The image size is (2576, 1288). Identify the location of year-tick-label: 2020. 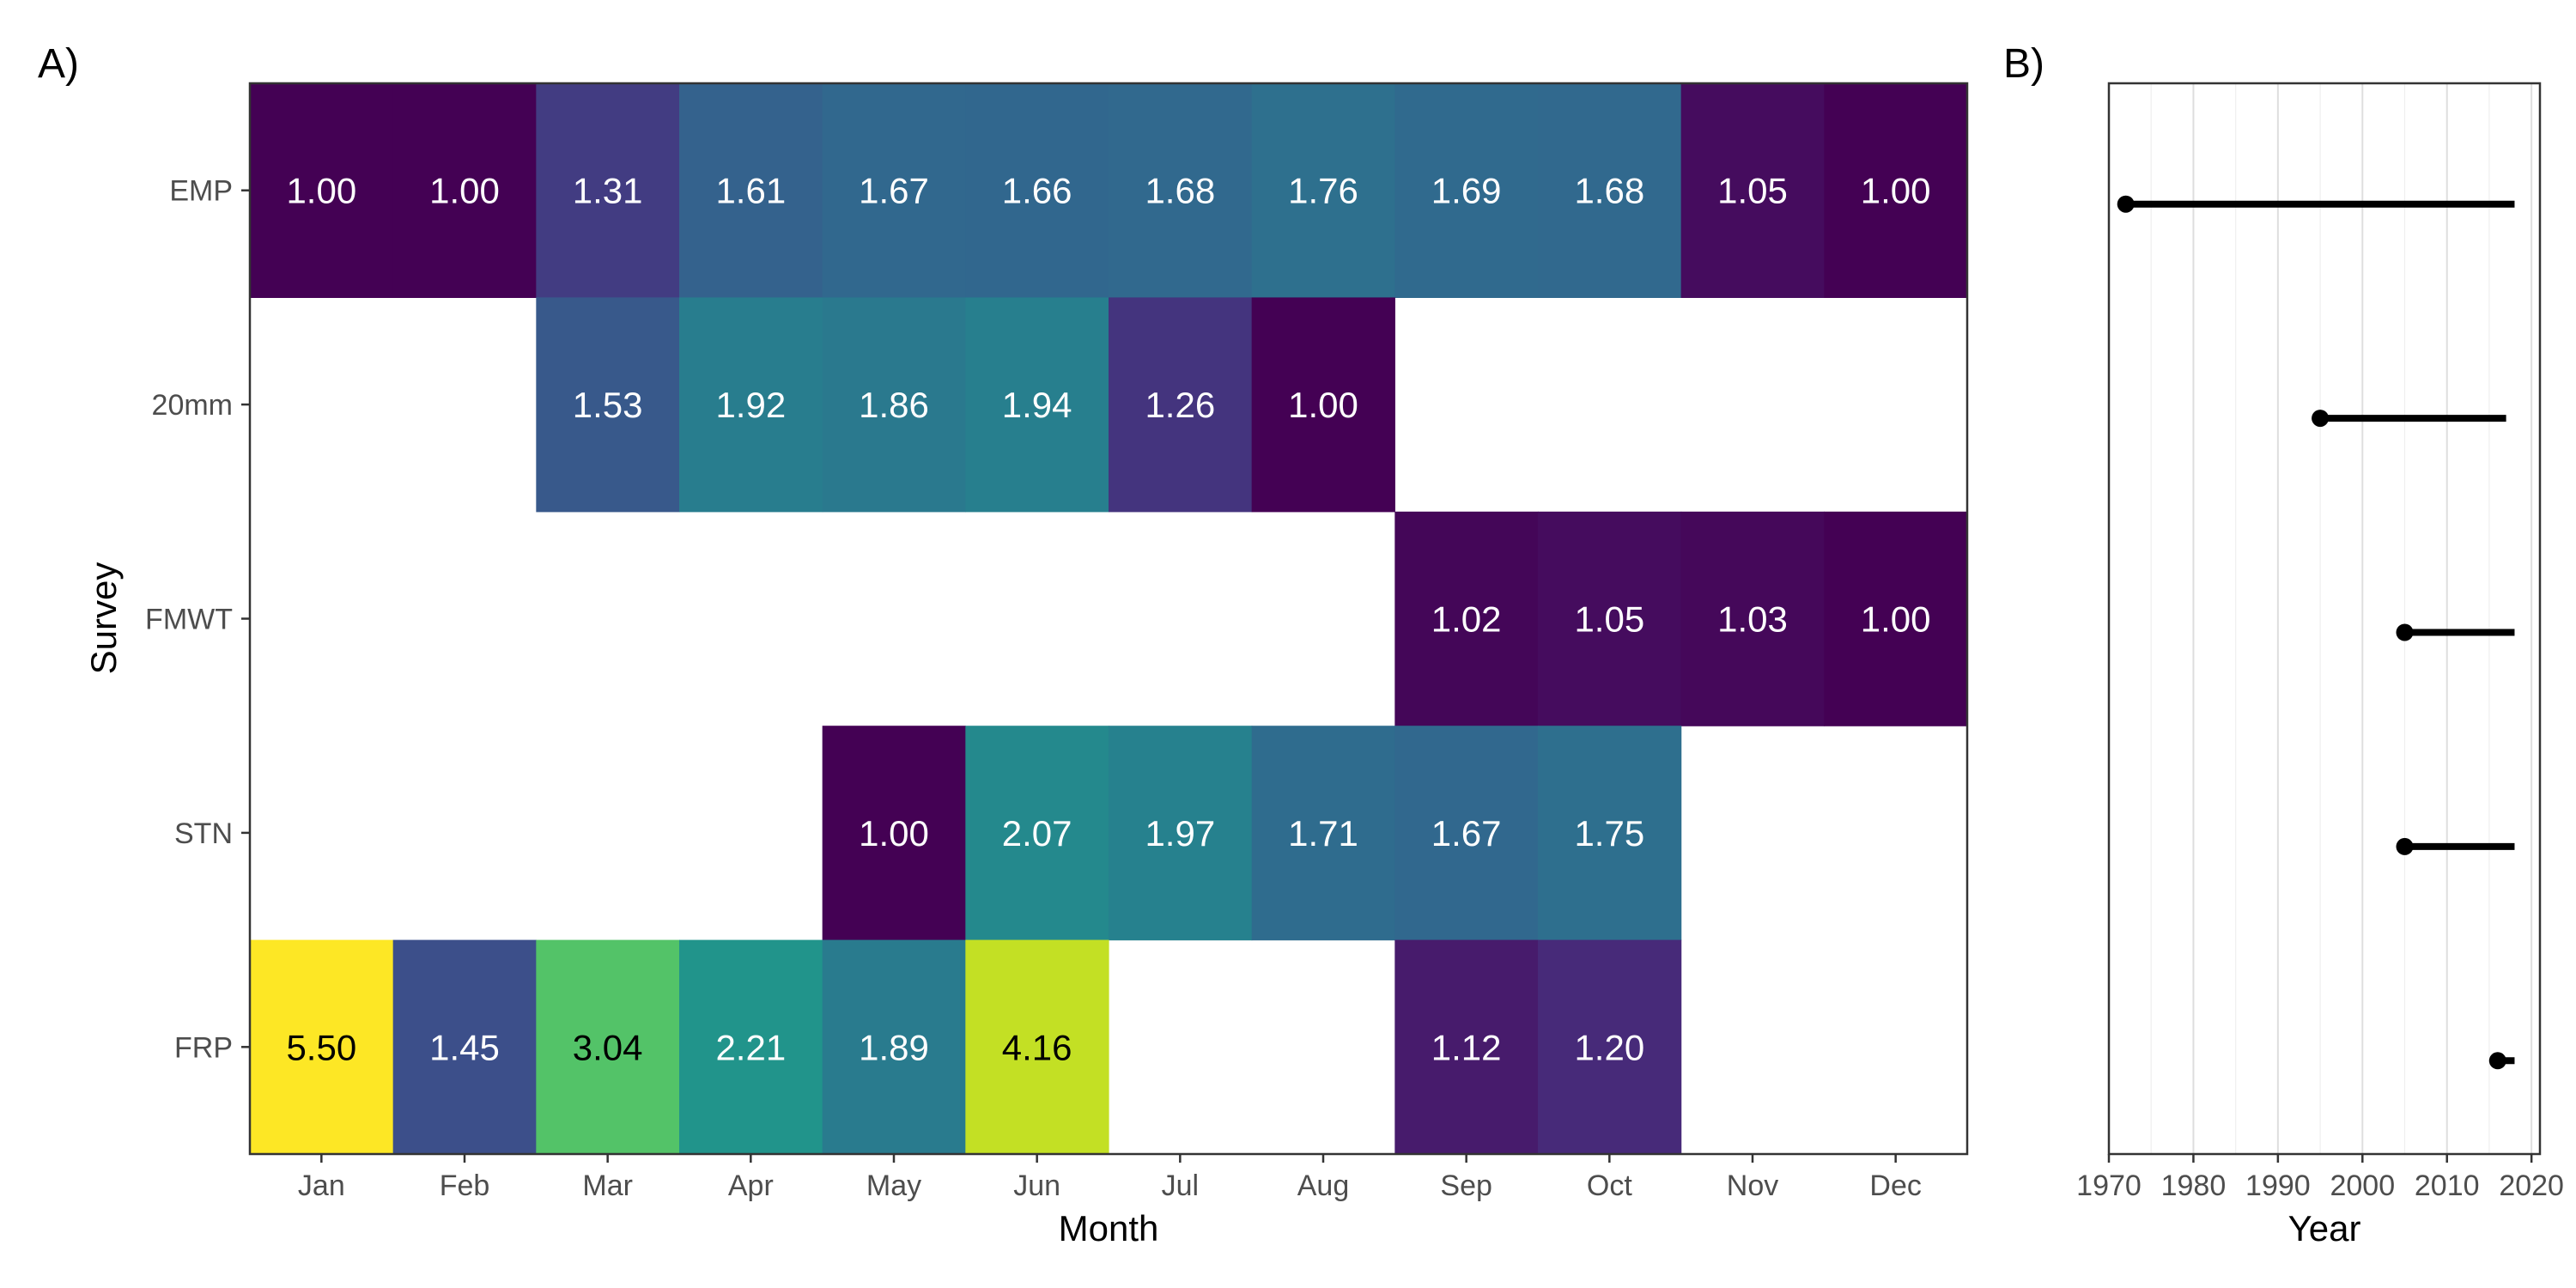
(2531, 1186).